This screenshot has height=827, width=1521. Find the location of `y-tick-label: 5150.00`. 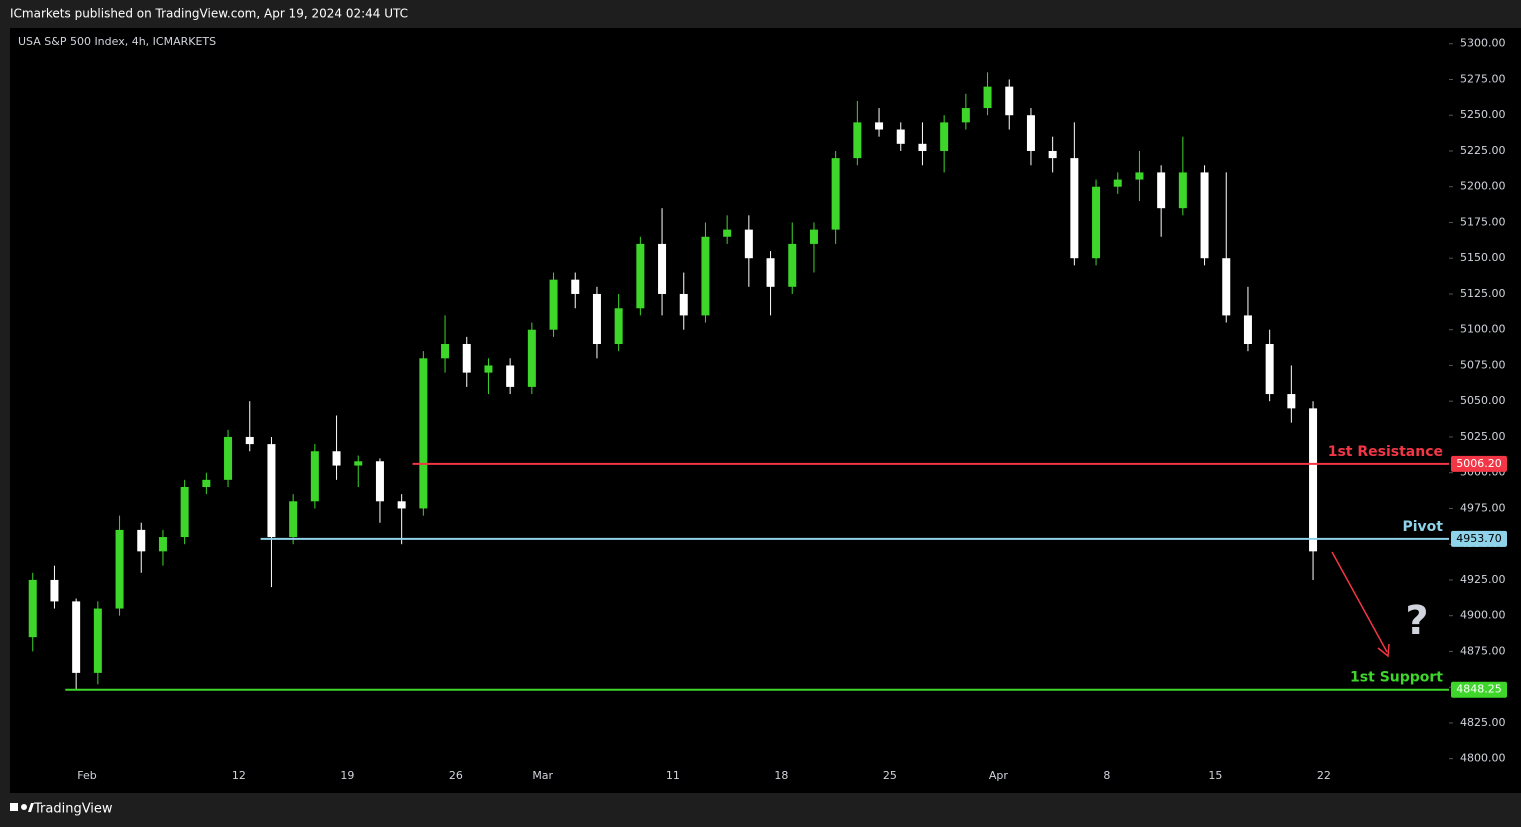

y-tick-label: 5150.00 is located at coordinates (1483, 257).